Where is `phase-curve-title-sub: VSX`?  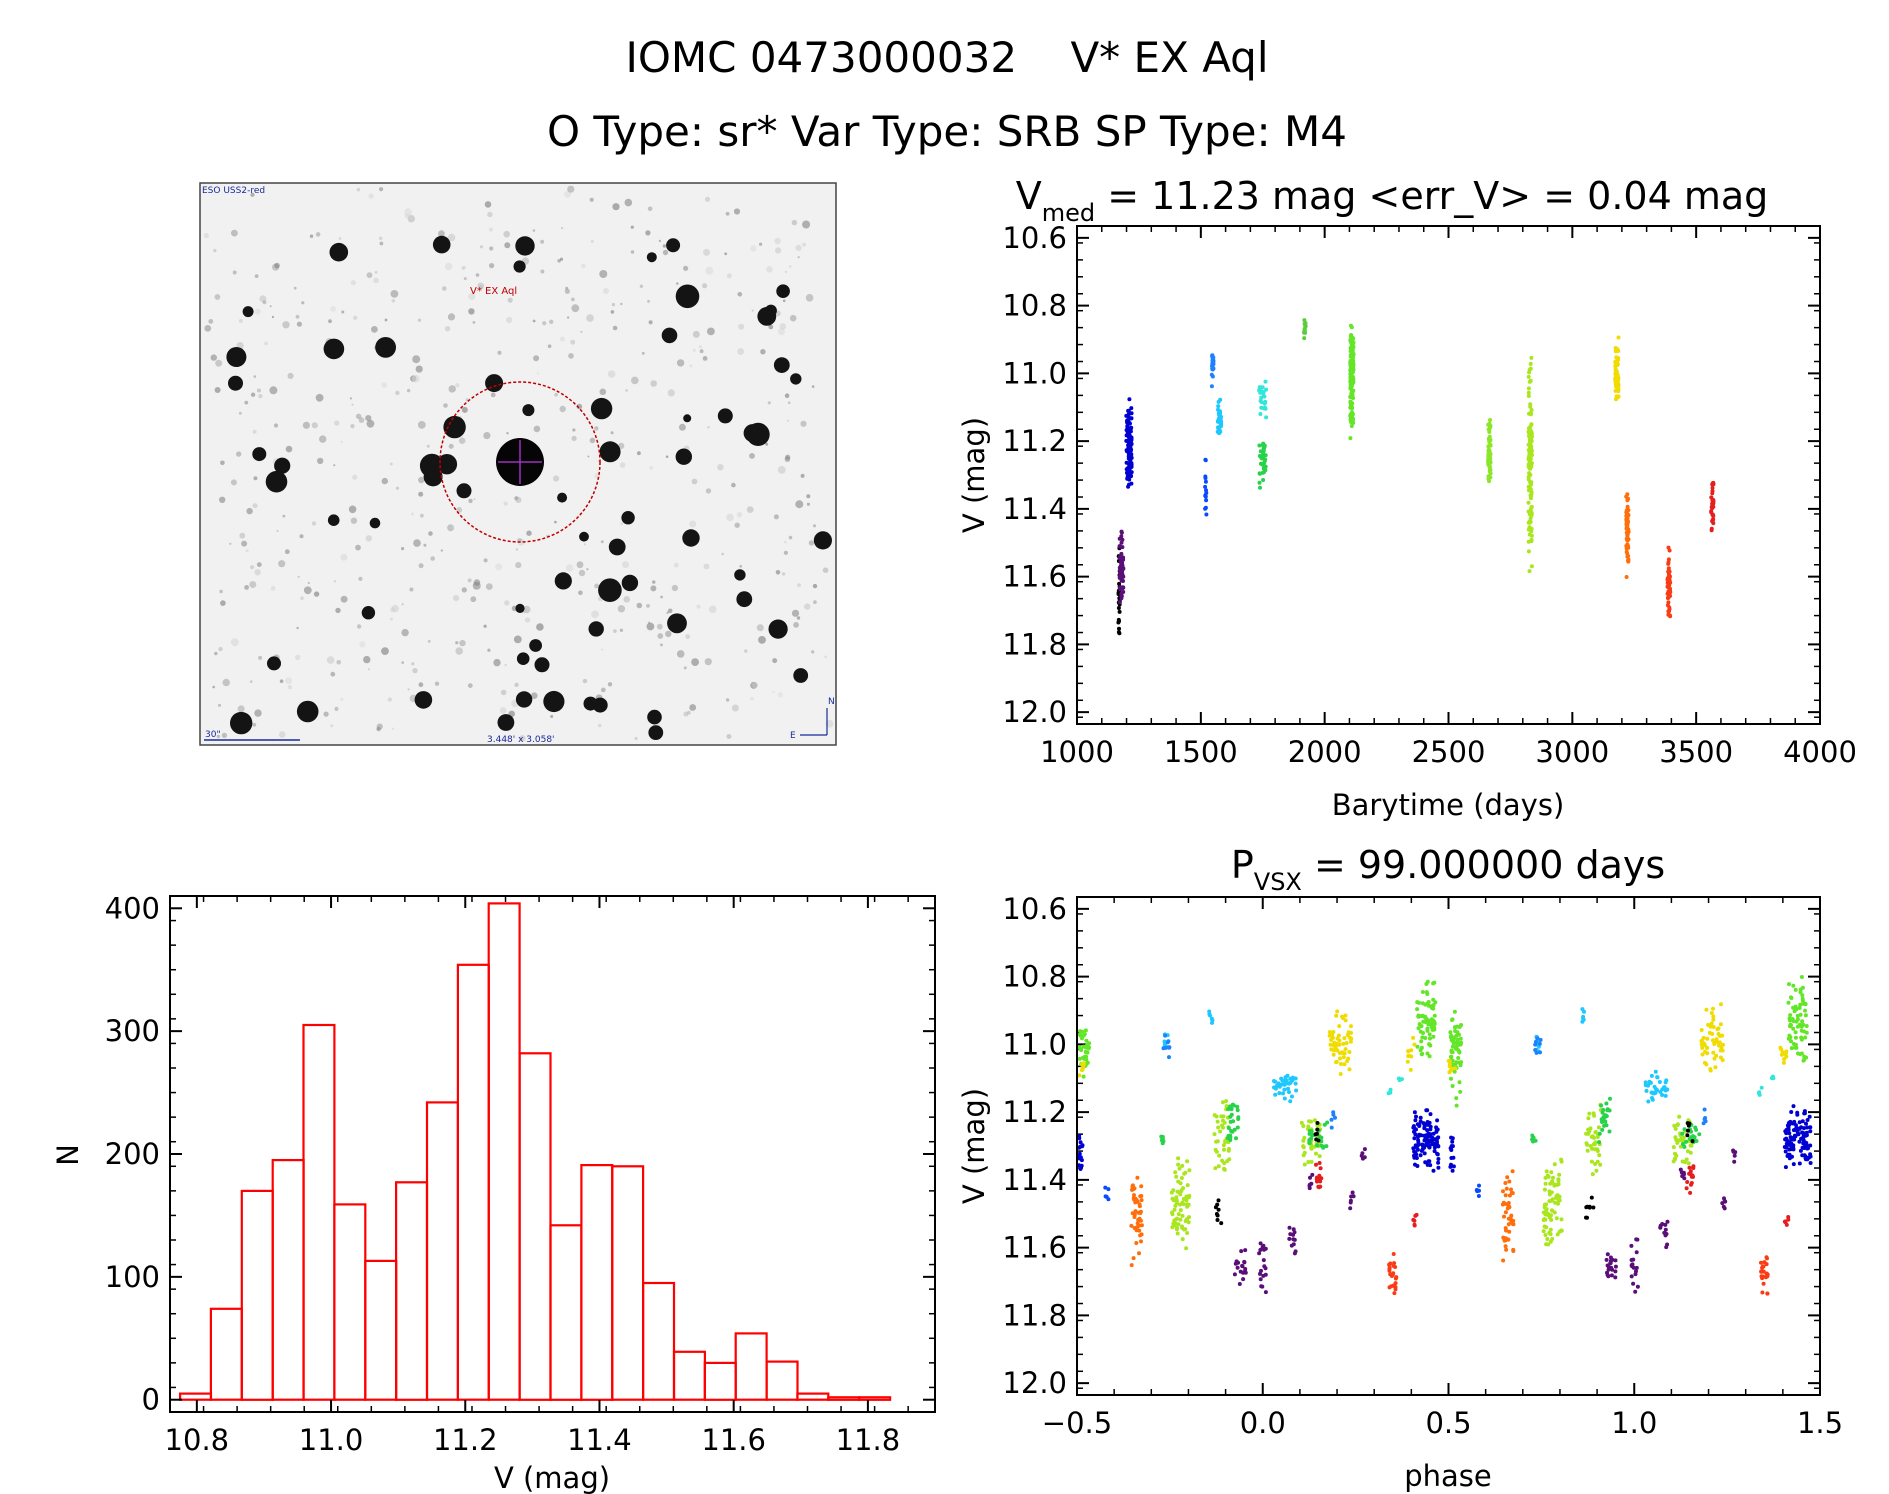
phase-curve-title-sub: VSX is located at coordinates (1278, 882).